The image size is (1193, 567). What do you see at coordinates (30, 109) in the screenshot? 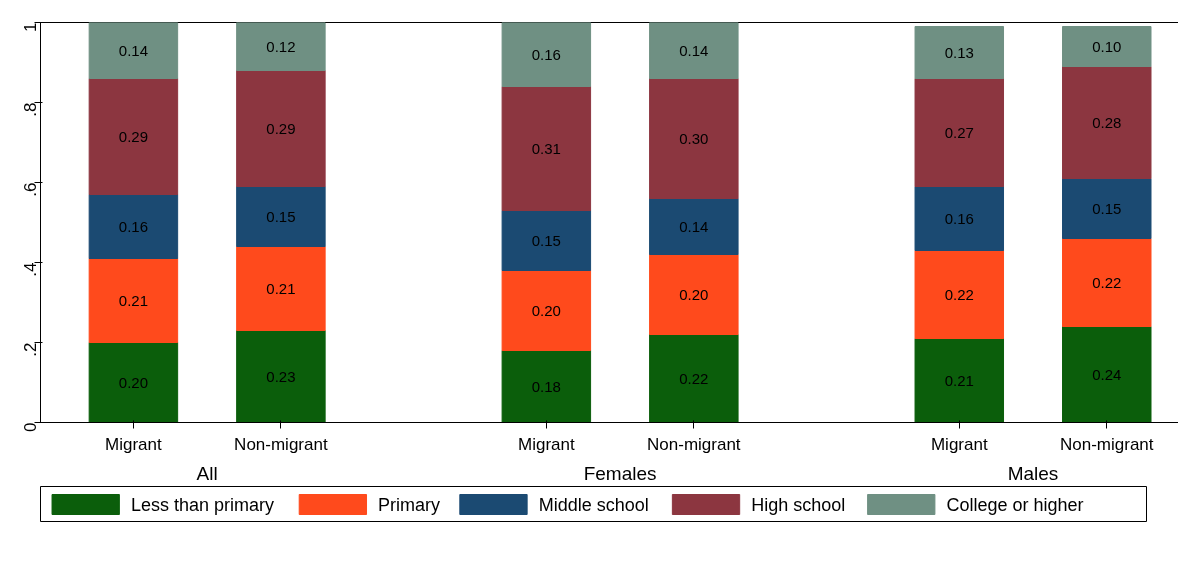
I see `y-tick-label: .8` at bounding box center [30, 109].